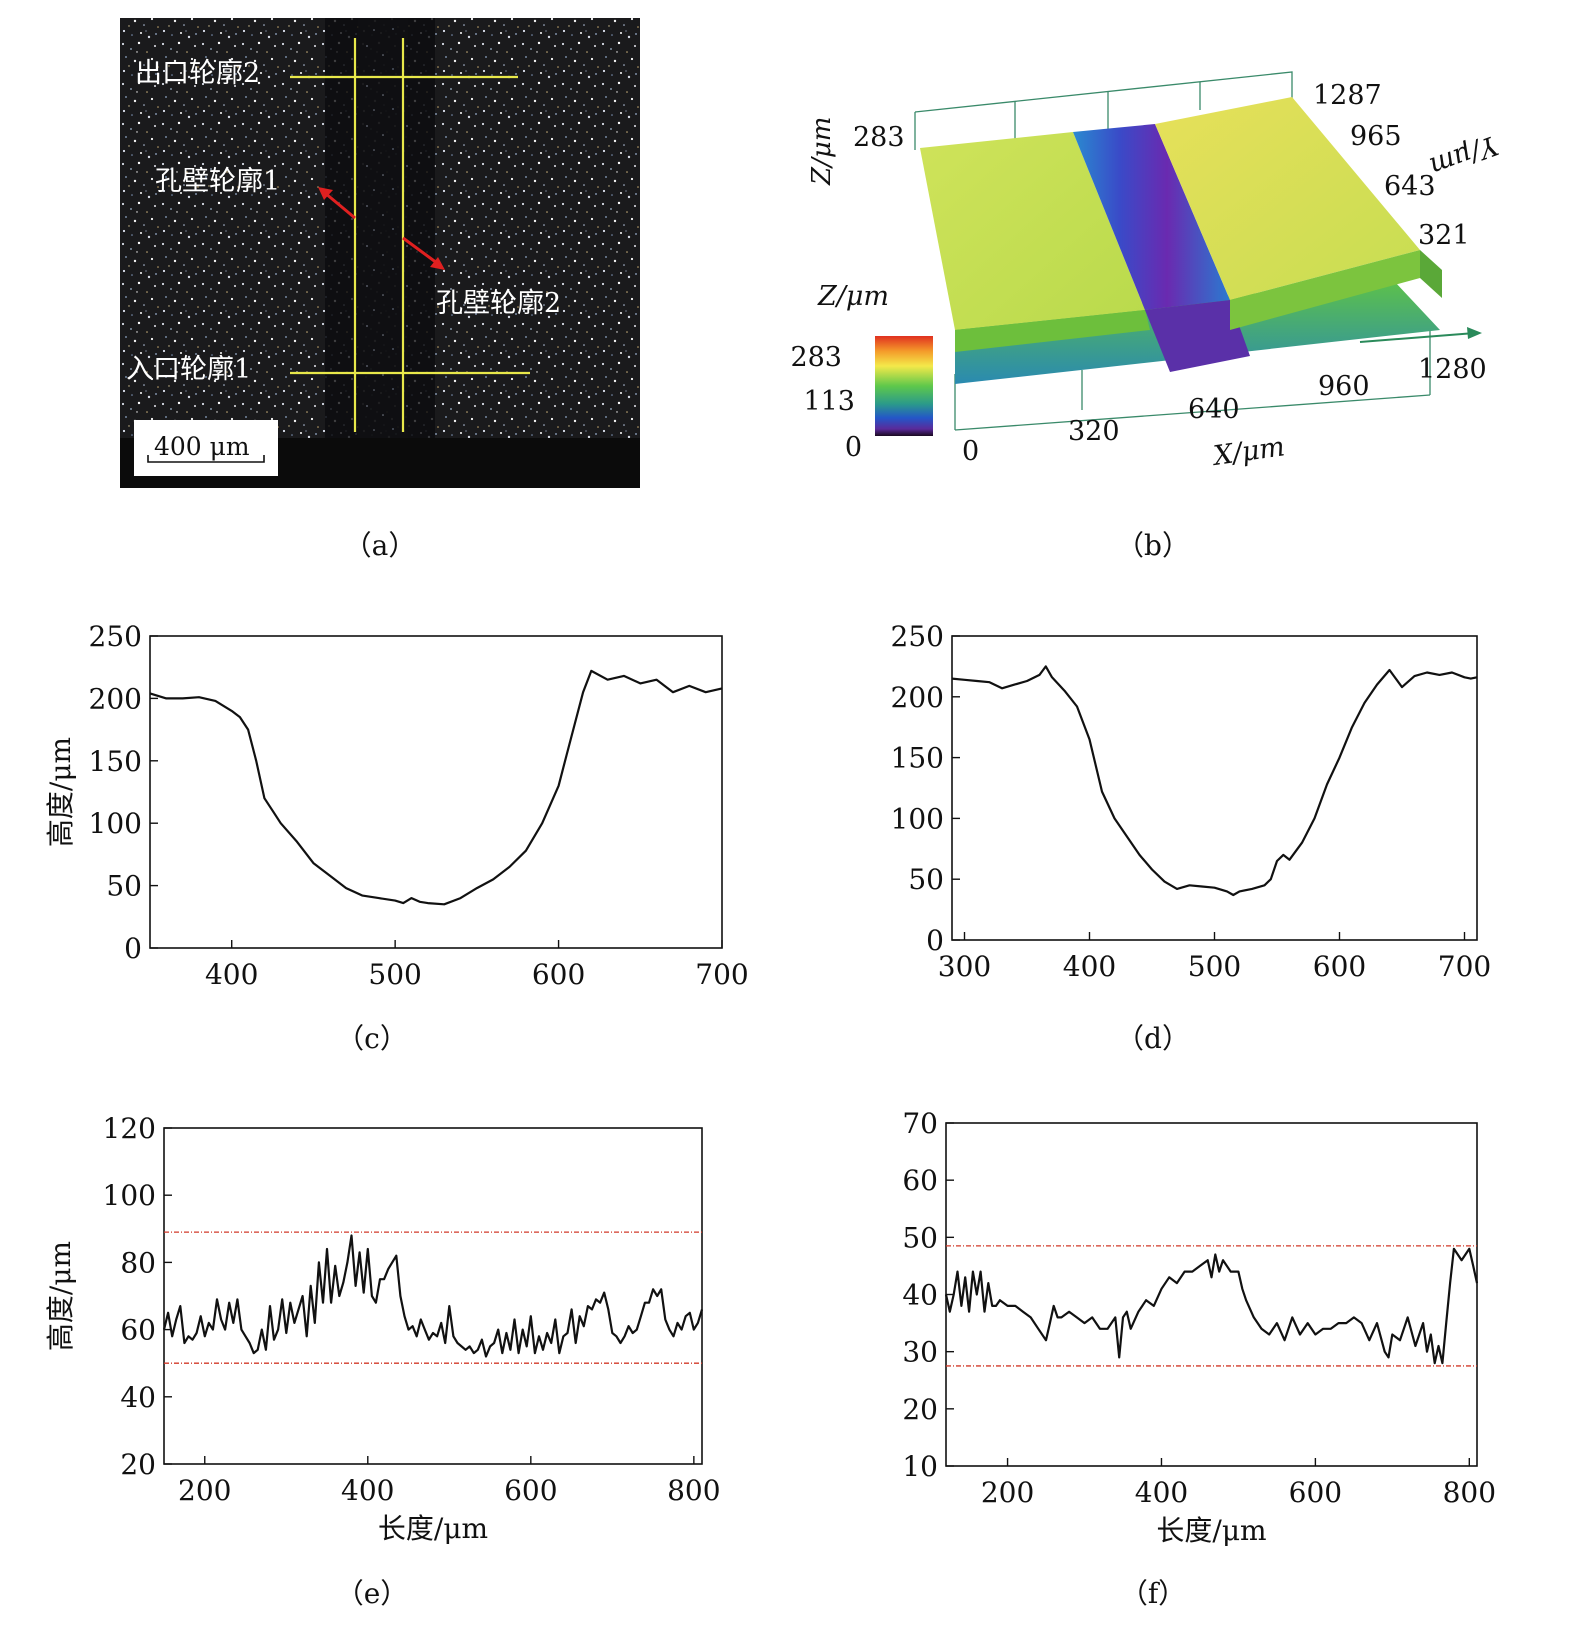 Image resolution: width=1569 pixels, height=1645 pixels. I want to click on surface-right-plateau, so click(1287, 198).